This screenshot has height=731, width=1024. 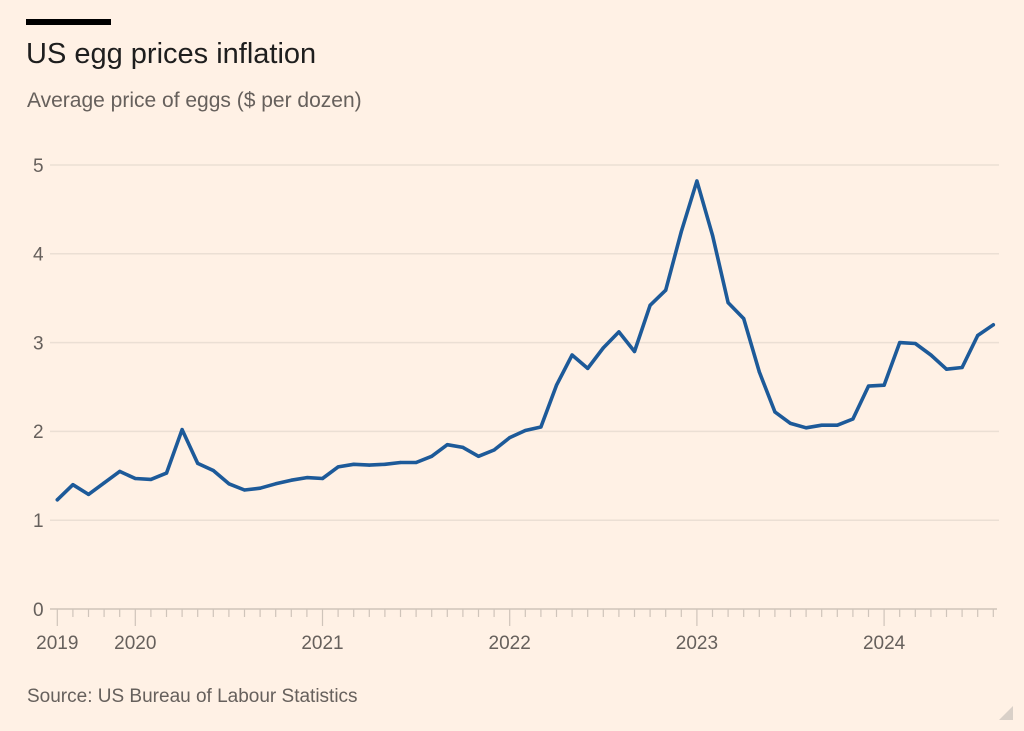 What do you see at coordinates (194, 100) in the screenshot?
I see `chart-subtitle: Average price of eggs ($ per dozen)` at bounding box center [194, 100].